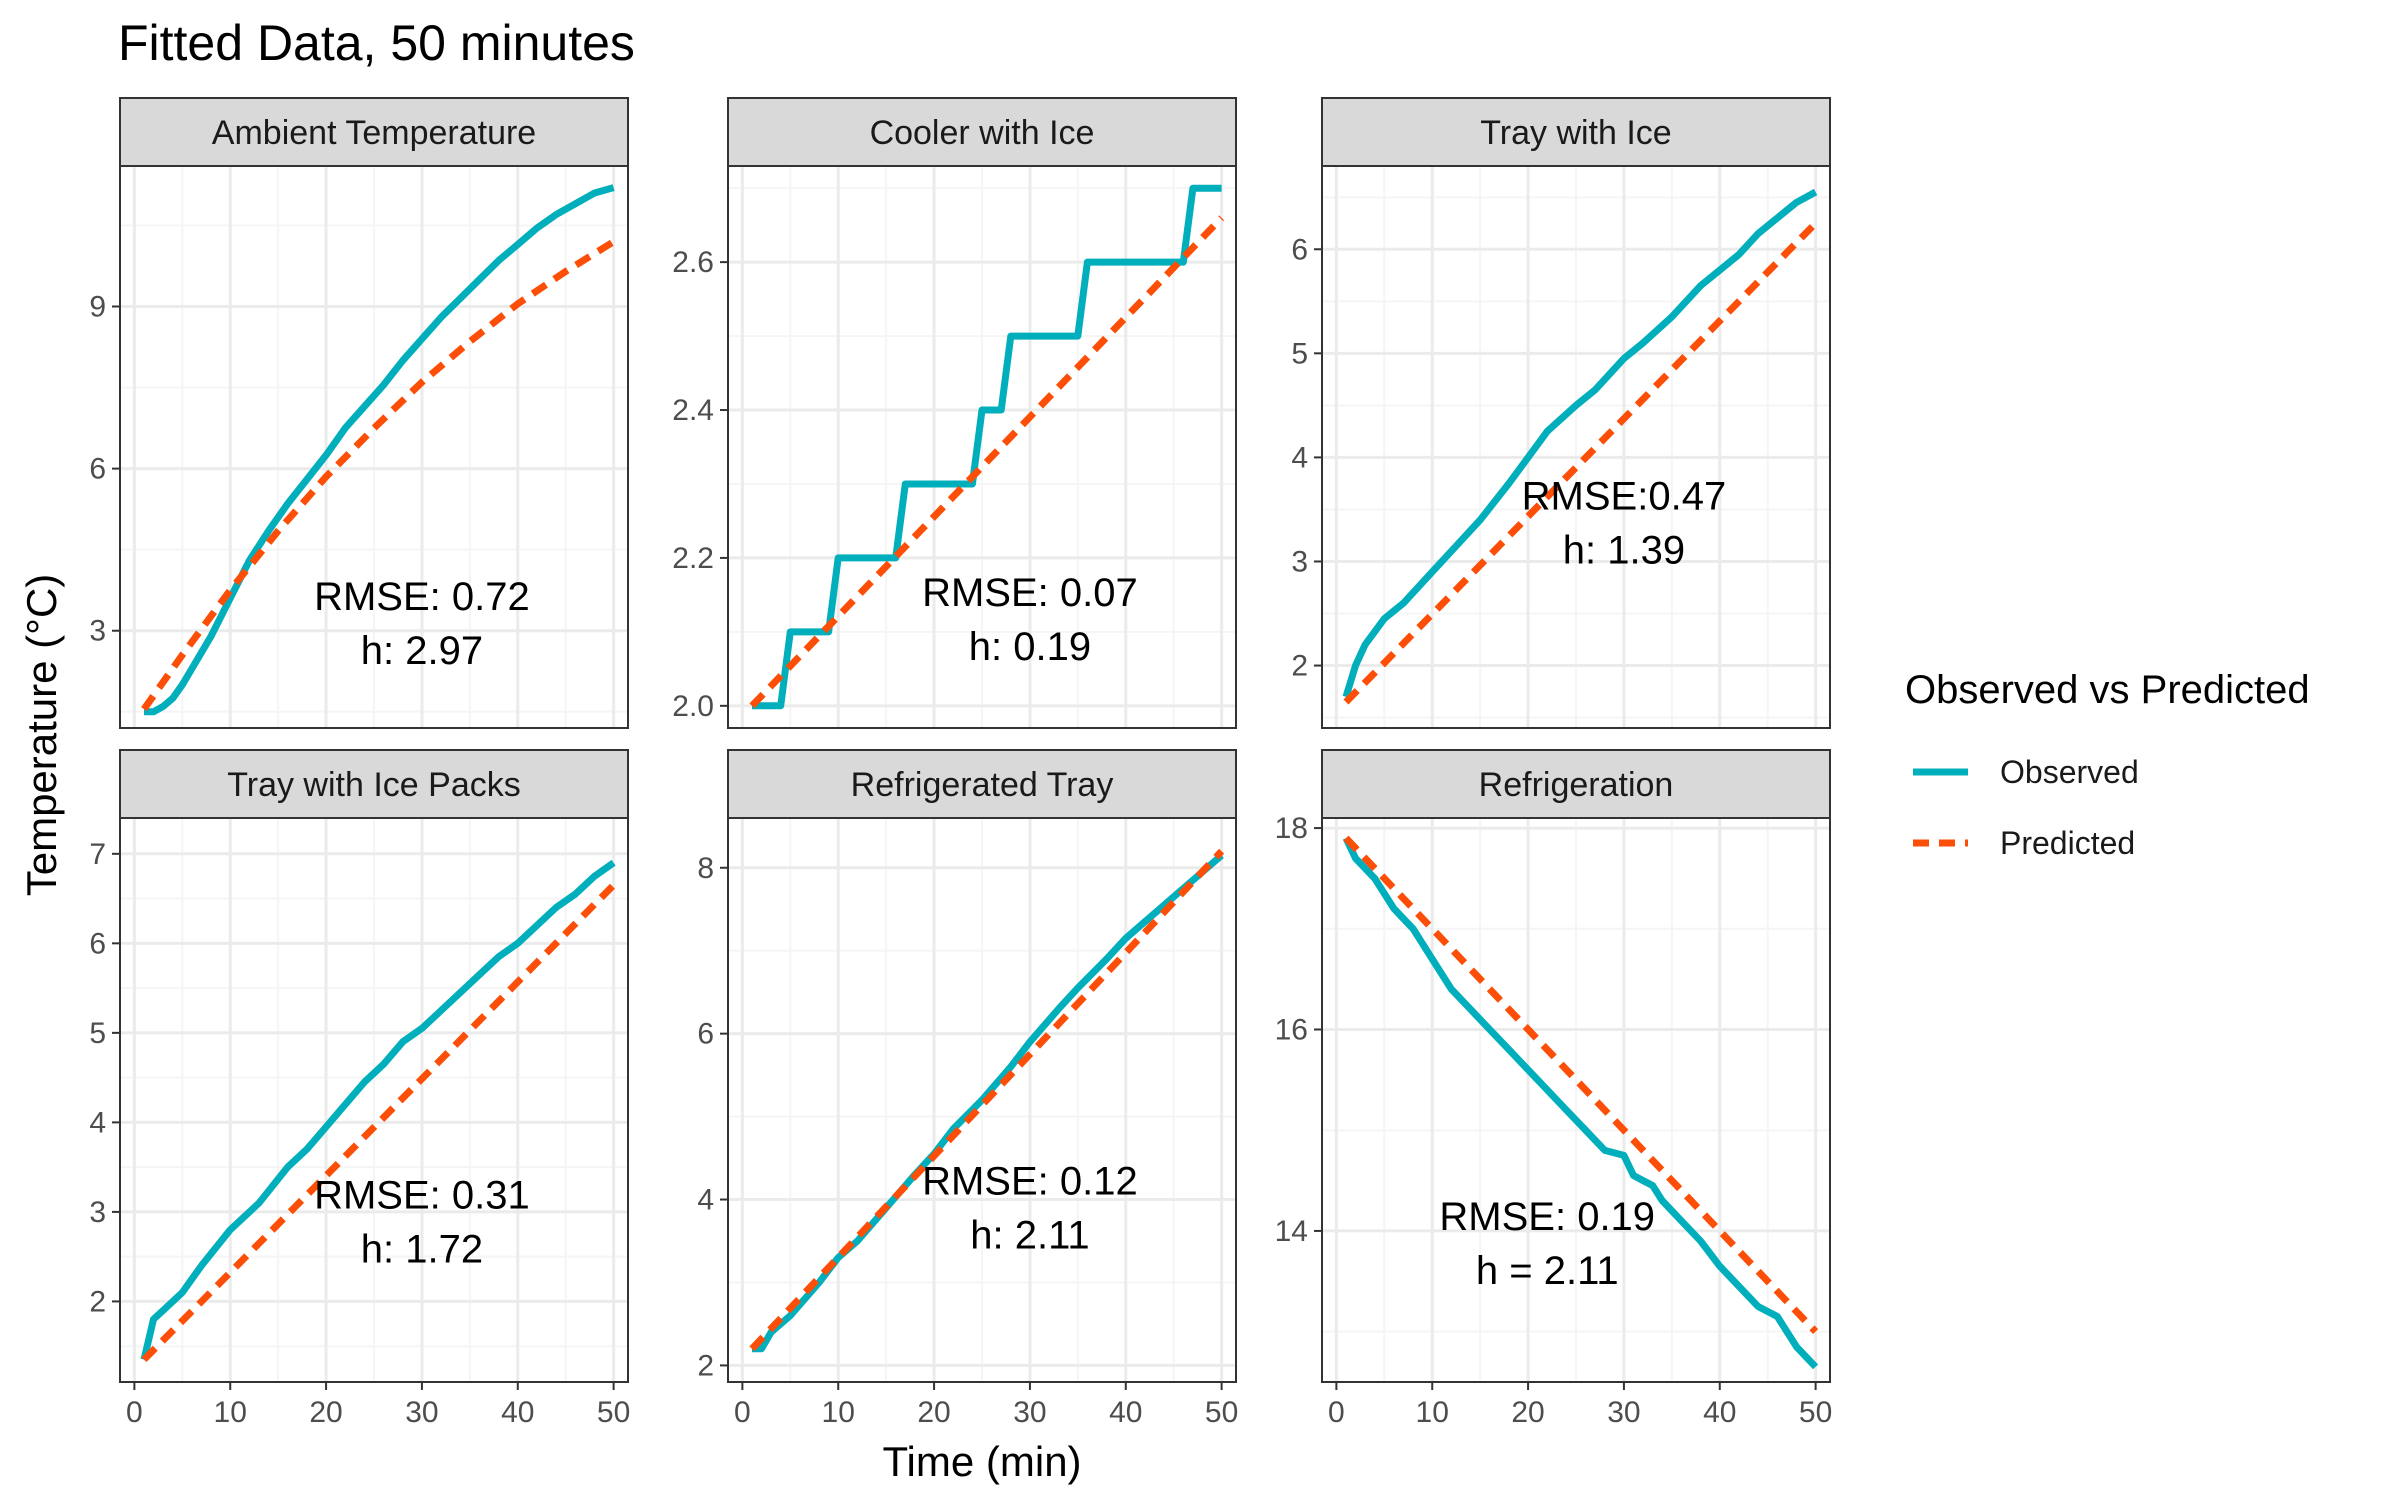 The width and height of the screenshot is (2400, 1500). Describe the element at coordinates (2067, 843) in the screenshot. I see `legend-label-predicted: Predicted` at that location.